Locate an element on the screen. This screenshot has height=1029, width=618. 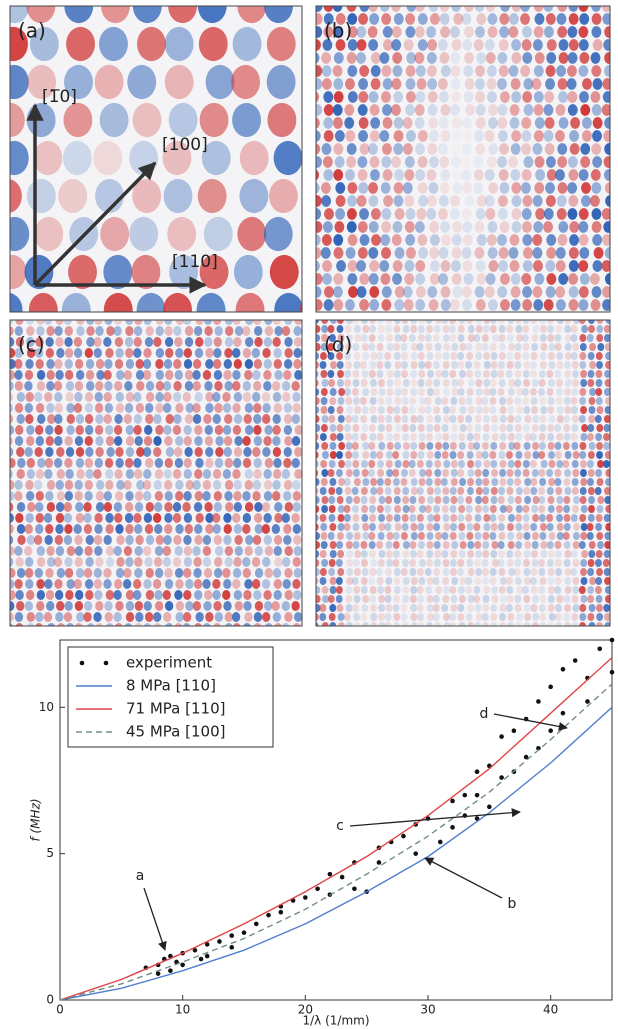
data-point is located at coordinates (477, 795).